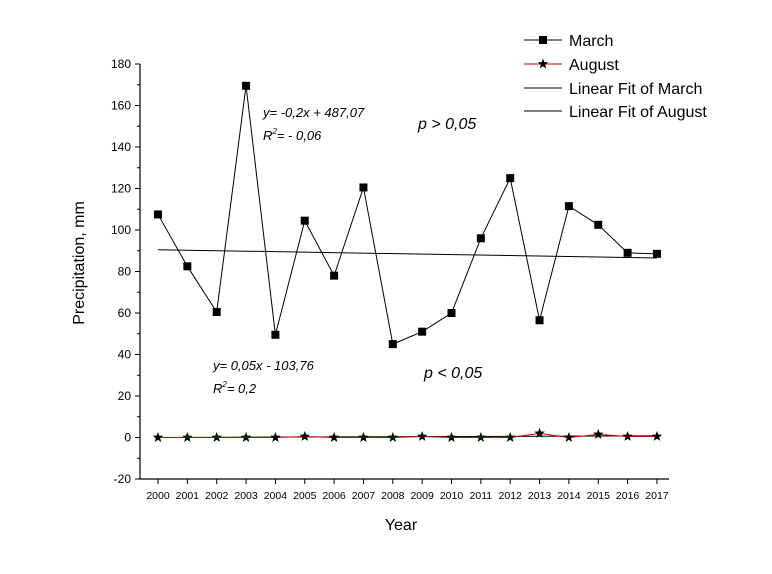 The height and width of the screenshot is (574, 772). Describe the element at coordinates (217, 388) in the screenshot. I see `august-r2-prefix: R` at that location.